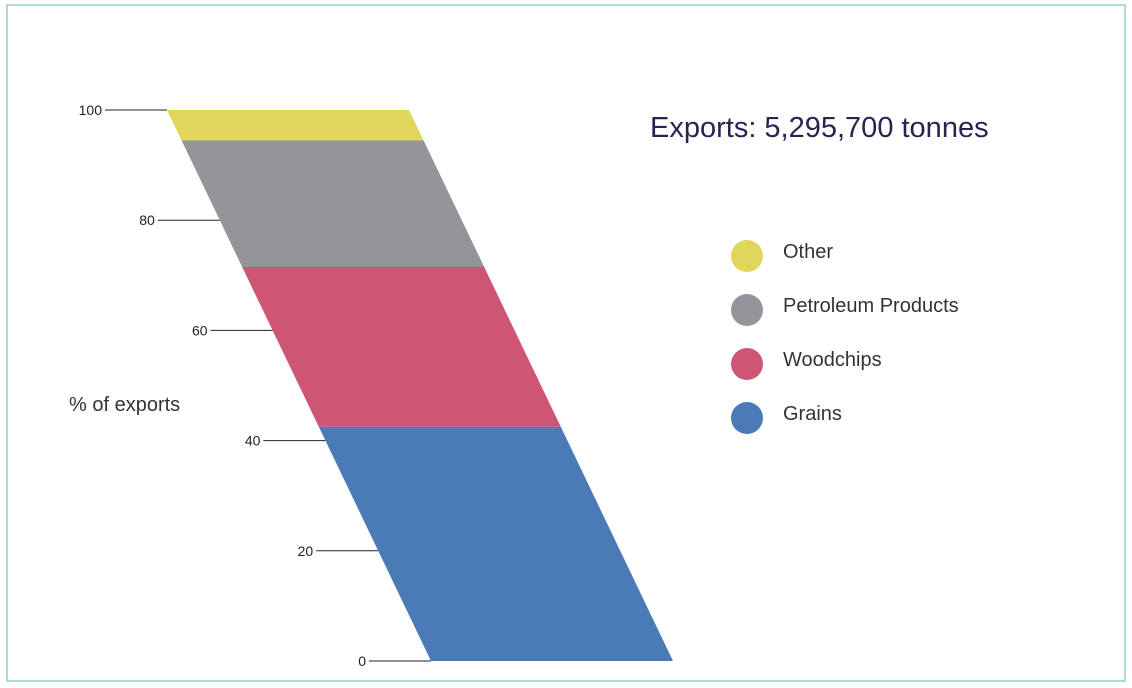  Describe the element at coordinates (871, 306) in the screenshot. I see `legend-label: Petroleum Products` at that location.